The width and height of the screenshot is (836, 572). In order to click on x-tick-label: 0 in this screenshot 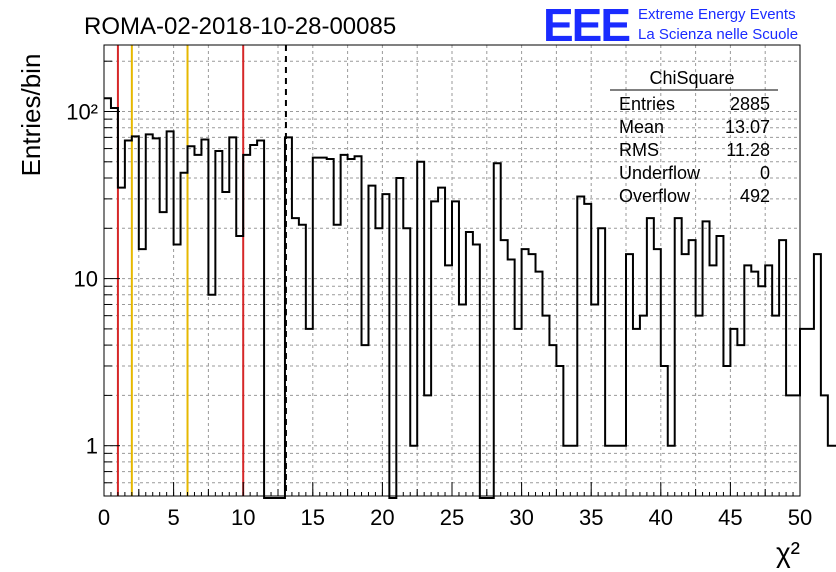, I will do `click(104, 517)`.